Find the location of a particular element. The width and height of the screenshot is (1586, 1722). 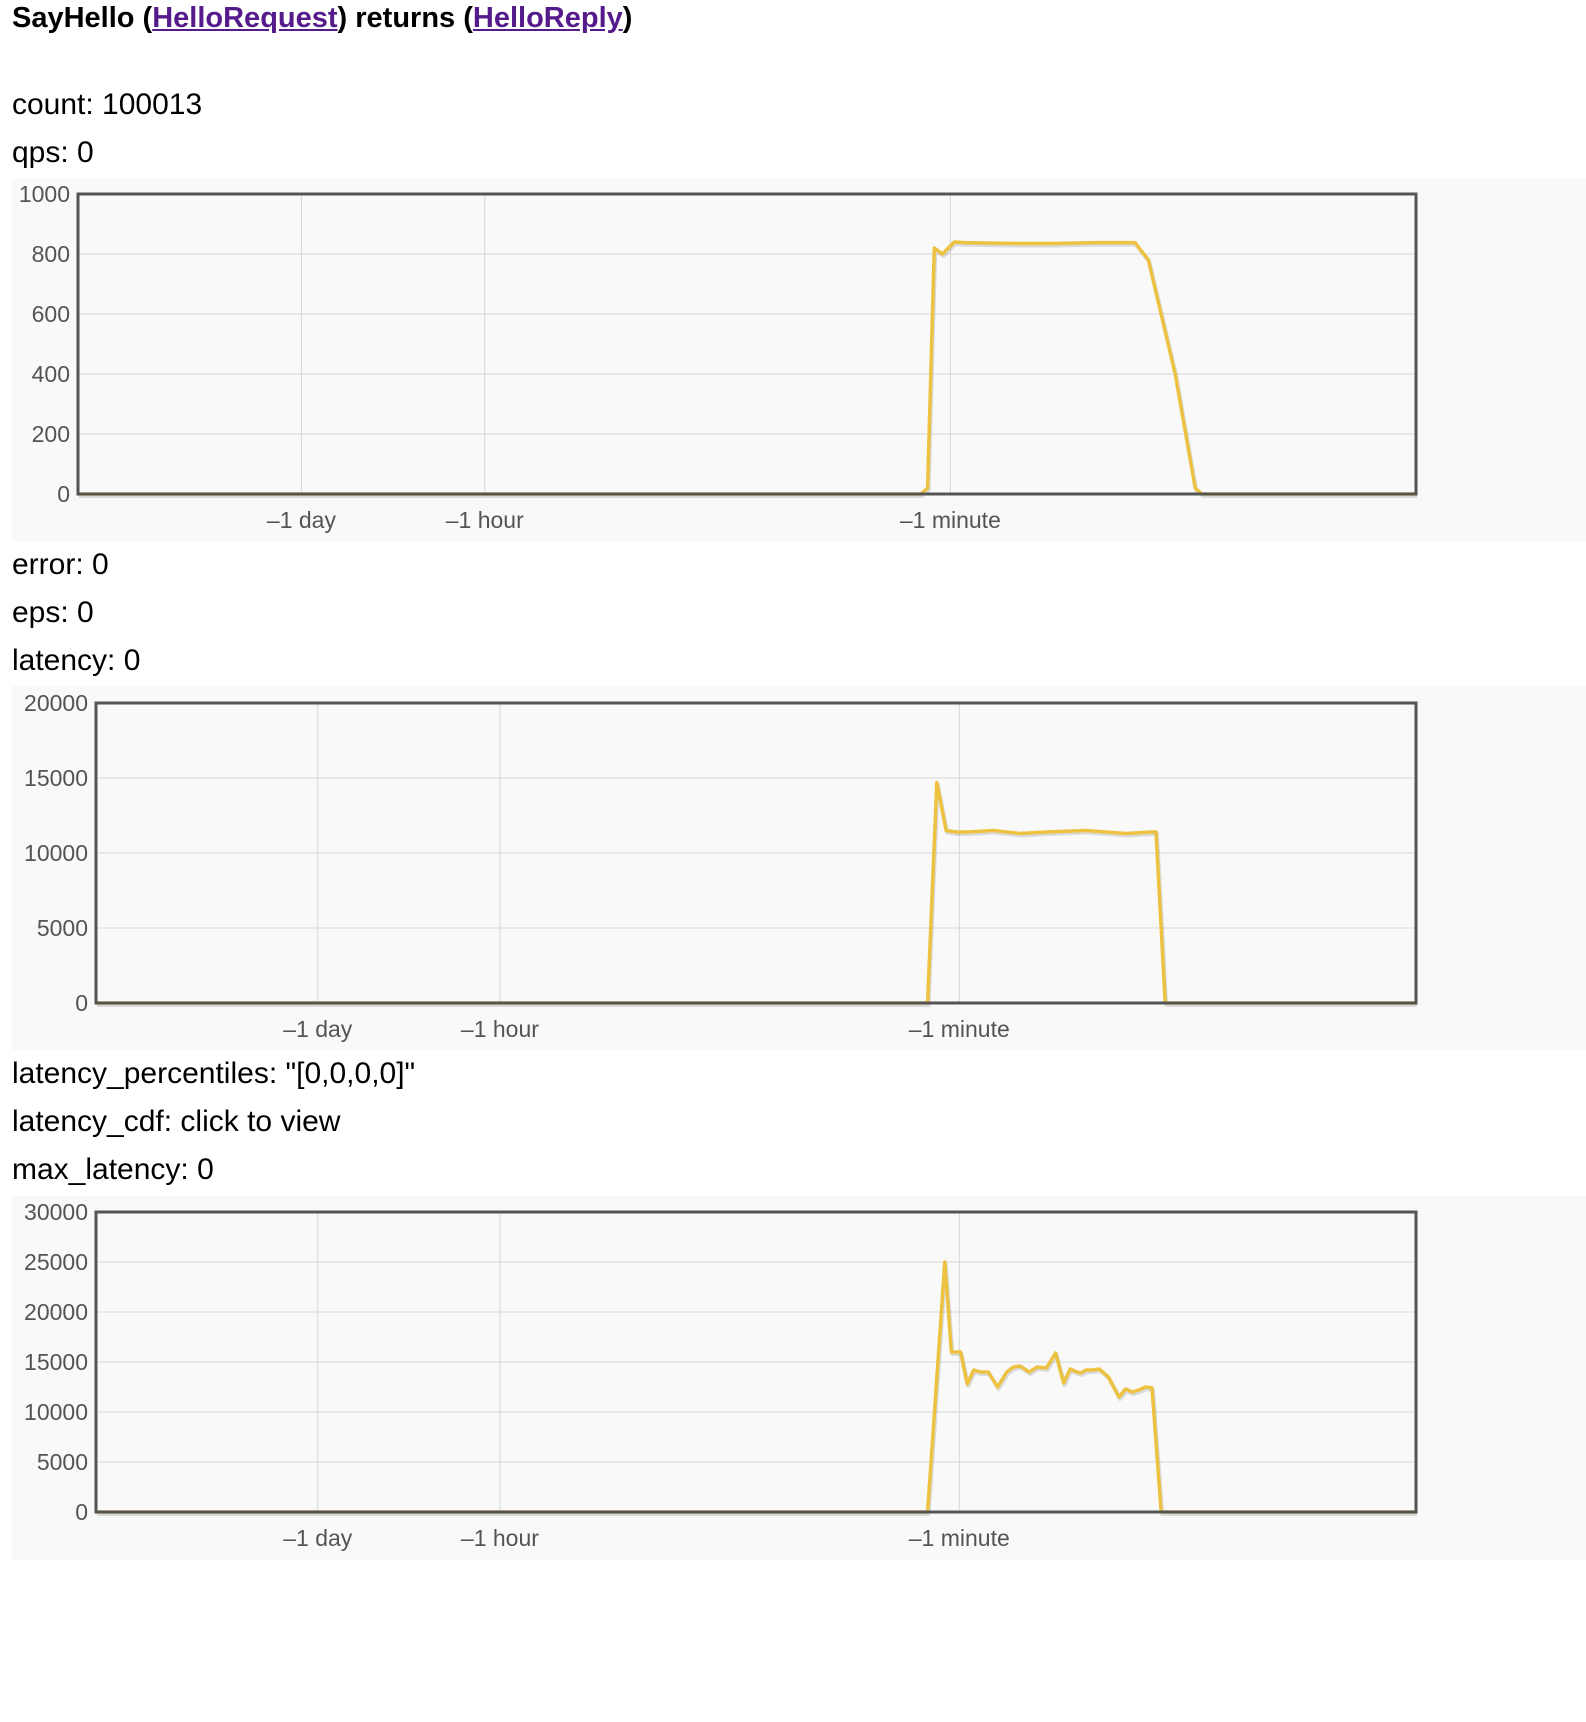

y-tick-label: 25000 is located at coordinates (56, 1262).